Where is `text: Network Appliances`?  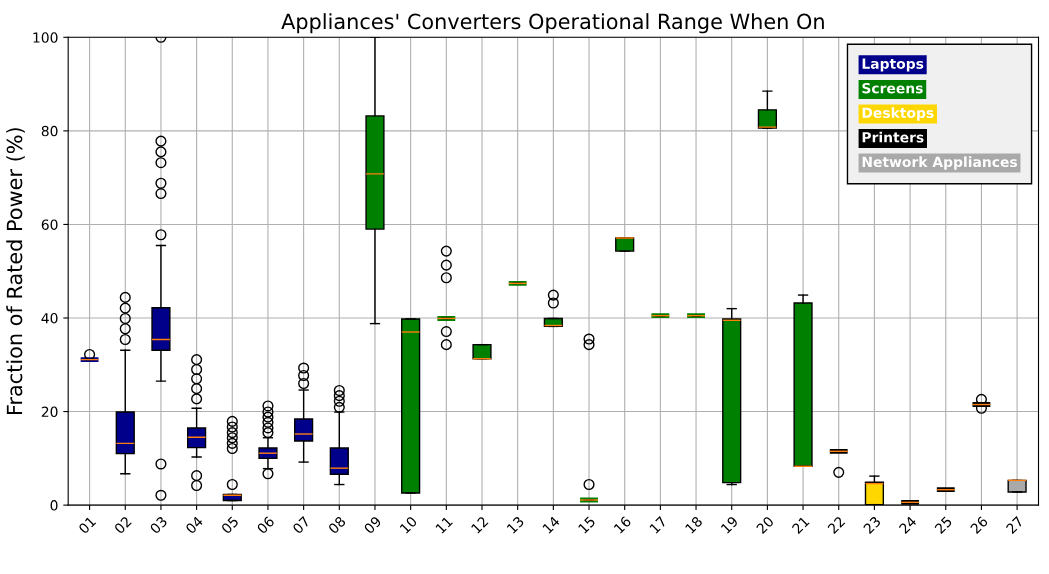
text: Network Appliances is located at coordinates (940, 163).